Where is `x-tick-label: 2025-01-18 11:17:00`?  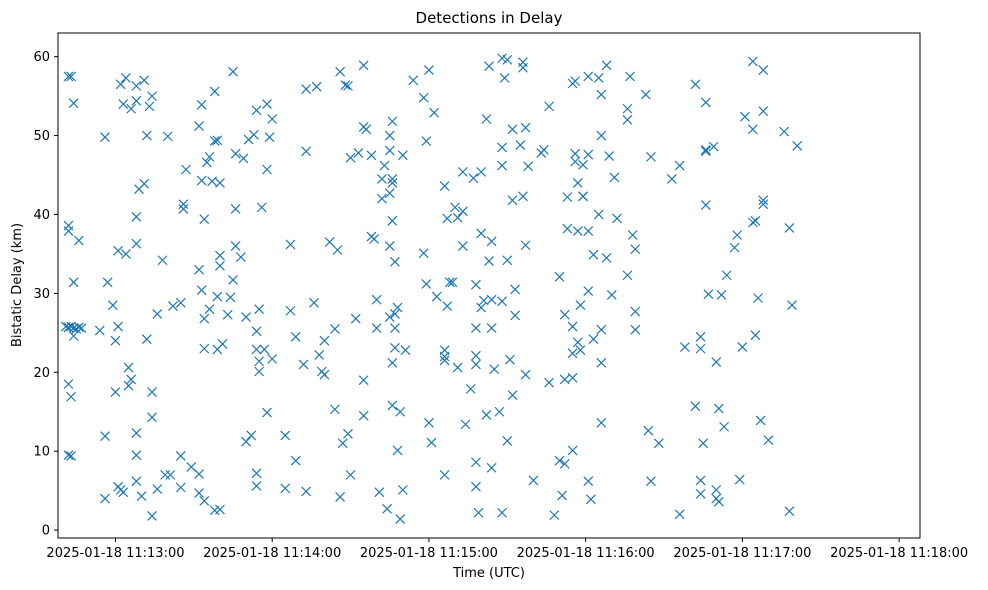
x-tick-label: 2025-01-18 11:17:00 is located at coordinates (742, 553).